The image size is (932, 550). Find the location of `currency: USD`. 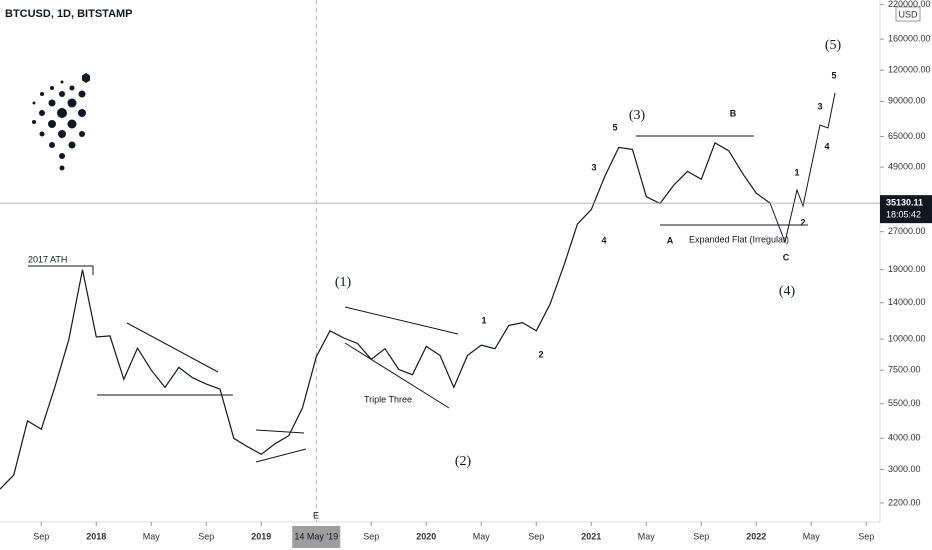

currency: USD is located at coordinates (908, 14).